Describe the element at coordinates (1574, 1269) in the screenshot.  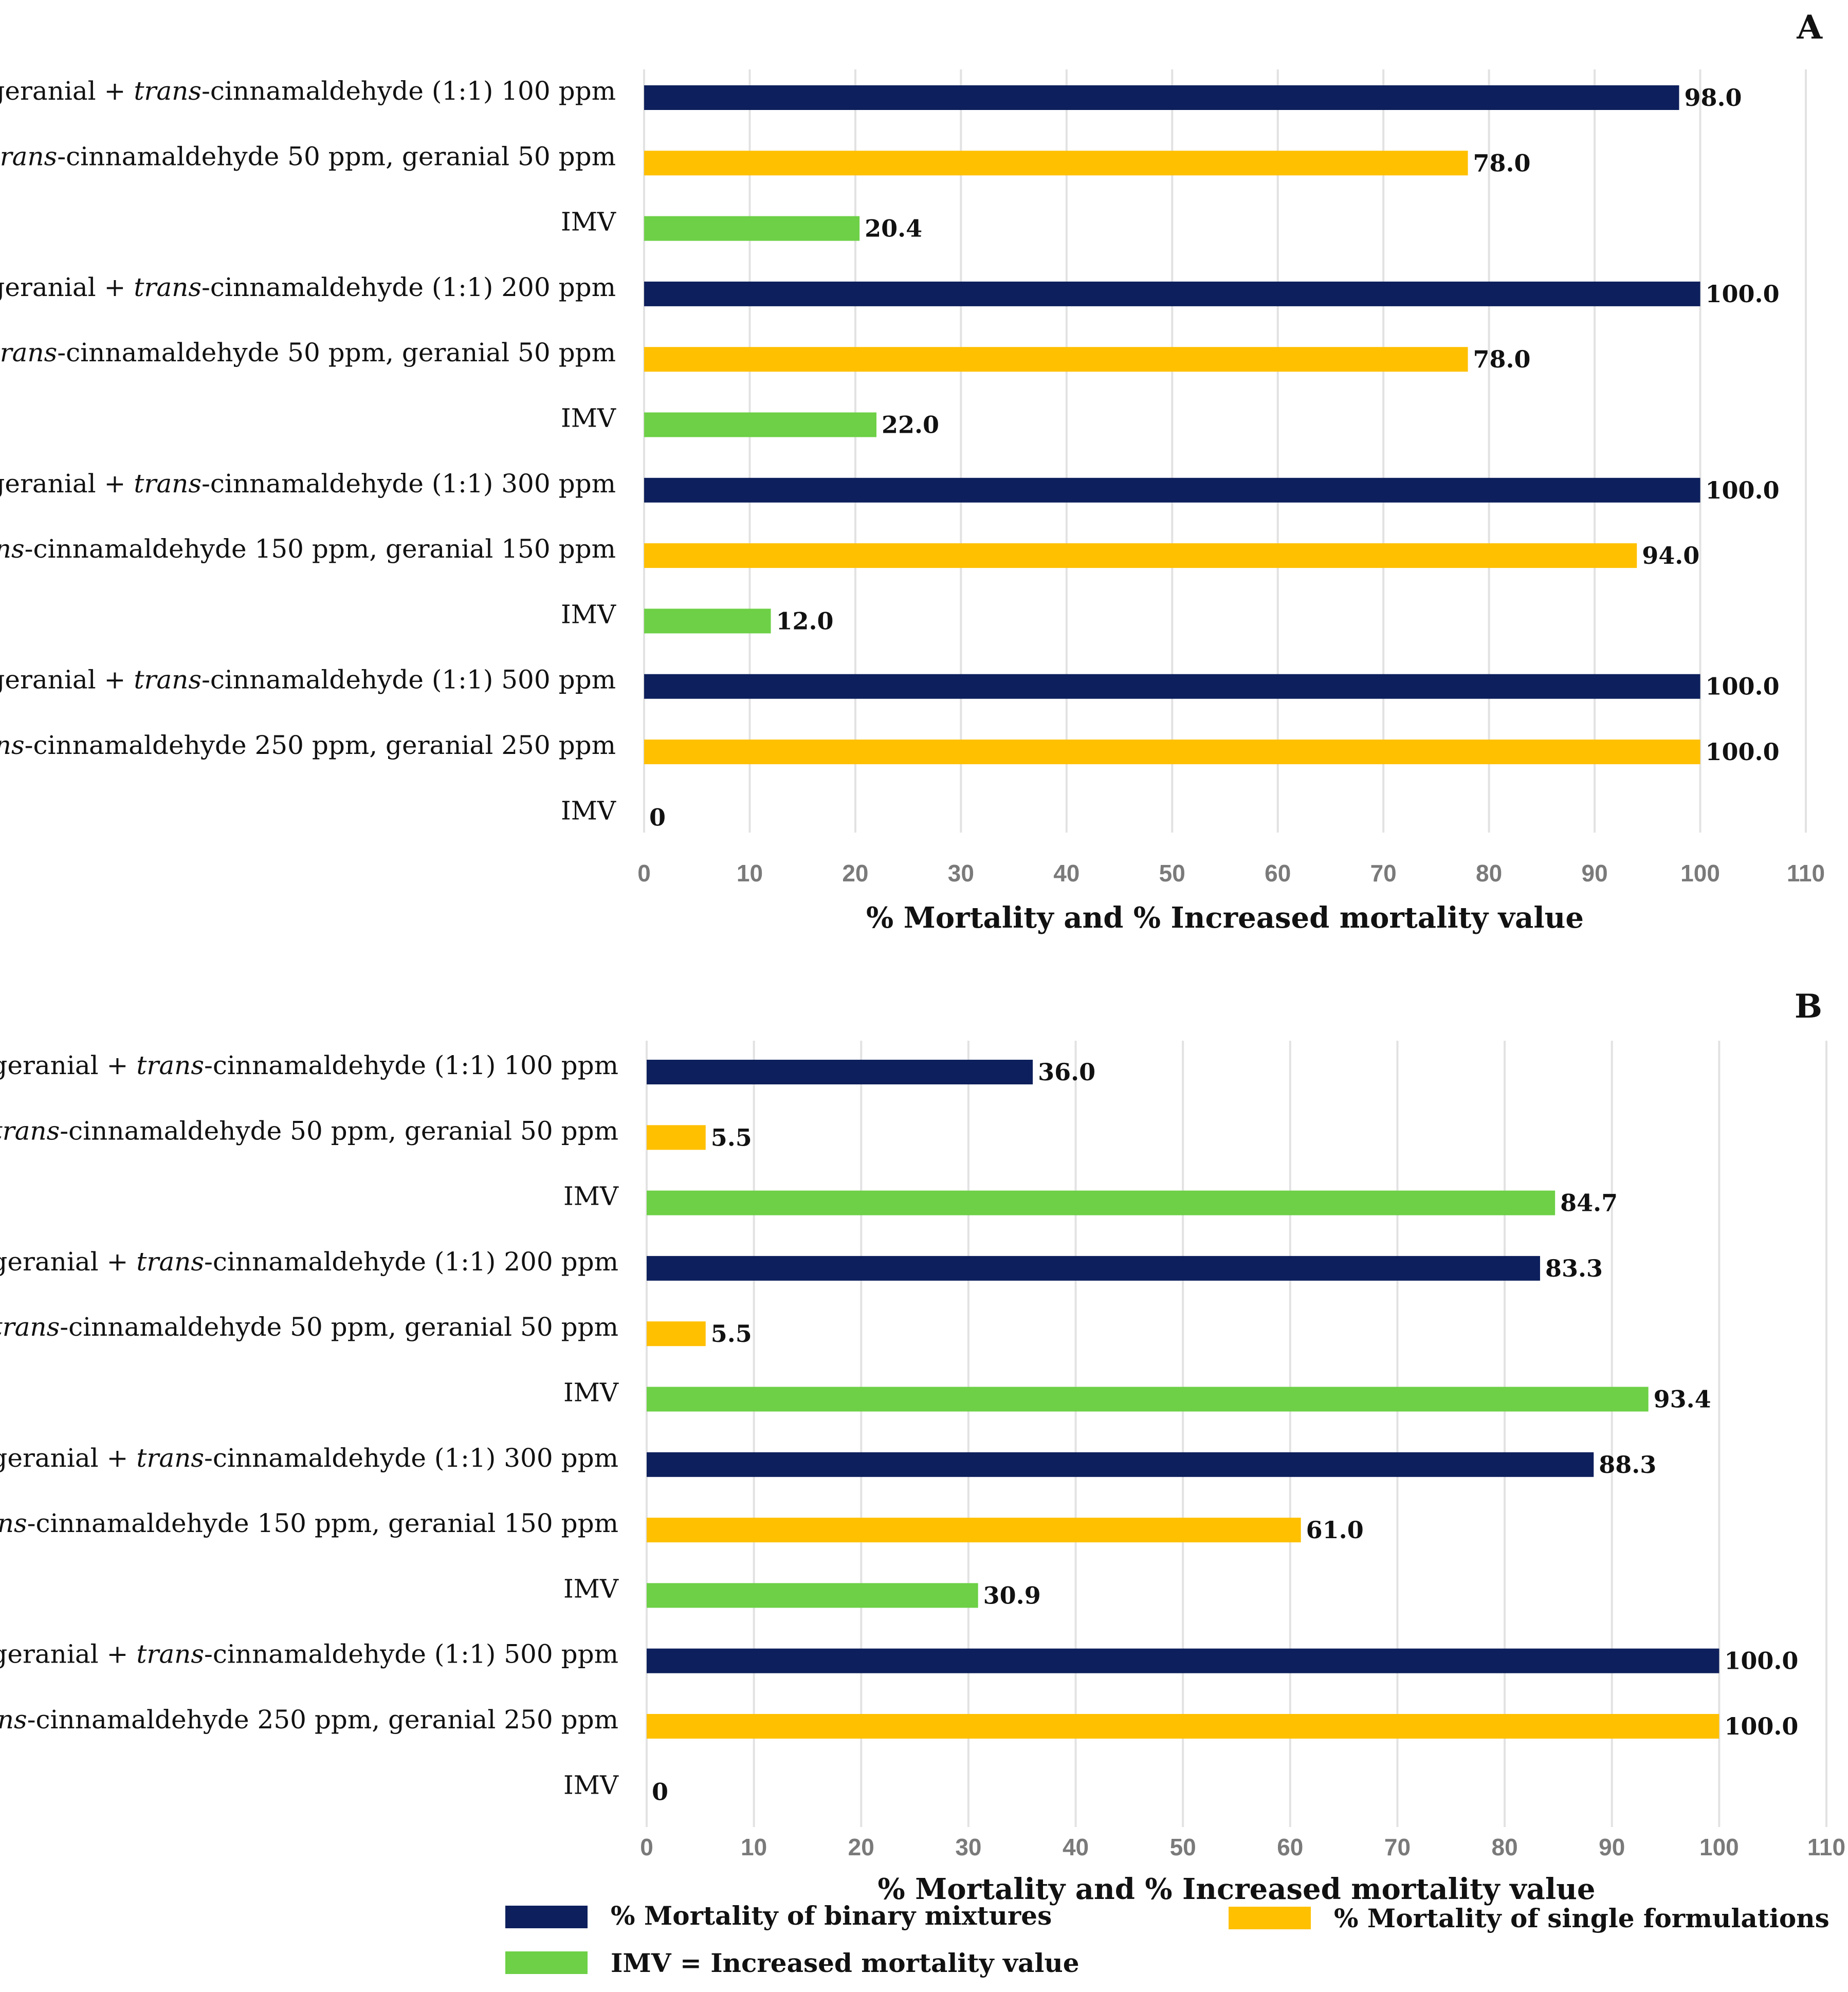
I see `value-label: 83.3` at that location.